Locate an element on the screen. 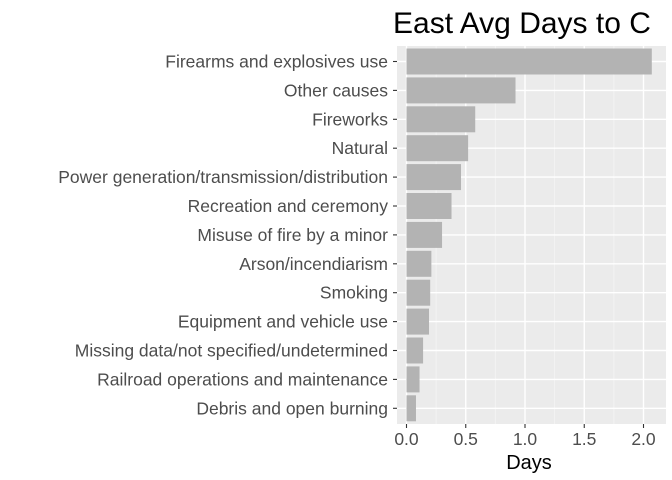 The width and height of the screenshot is (672, 480). category-label: Arson/incendiarism is located at coordinates (313, 264).